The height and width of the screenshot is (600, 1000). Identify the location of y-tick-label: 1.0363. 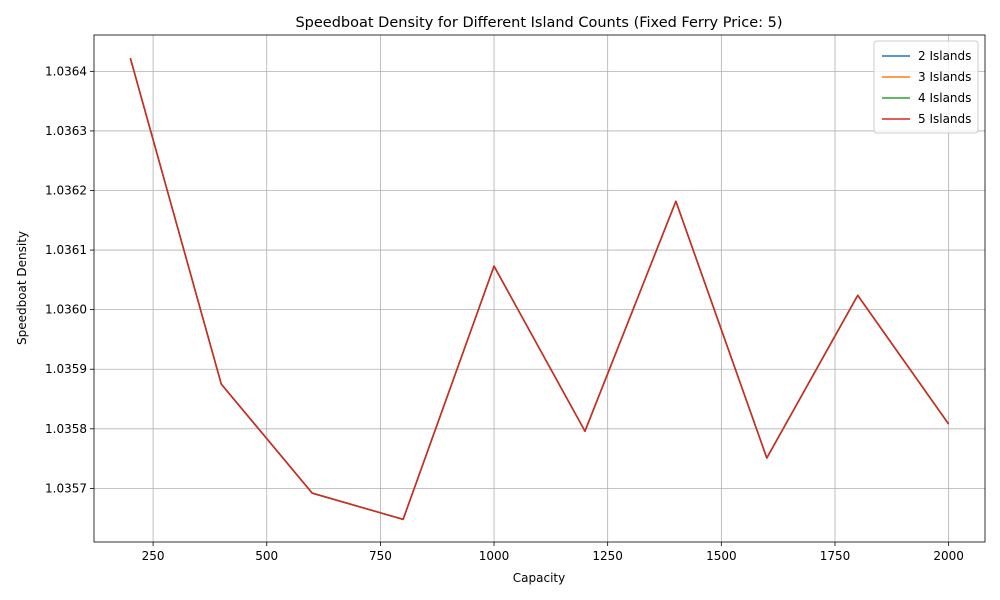
(66, 131).